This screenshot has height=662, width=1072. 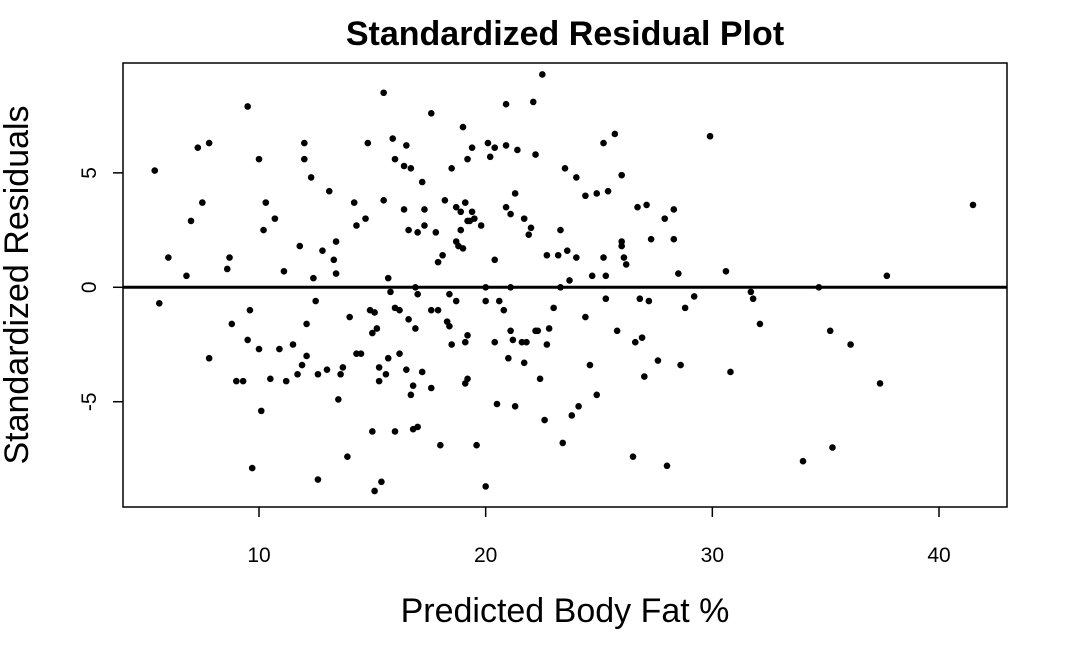 What do you see at coordinates (565, 611) in the screenshot?
I see `x-axis-title: Predicted Body Fat %` at bounding box center [565, 611].